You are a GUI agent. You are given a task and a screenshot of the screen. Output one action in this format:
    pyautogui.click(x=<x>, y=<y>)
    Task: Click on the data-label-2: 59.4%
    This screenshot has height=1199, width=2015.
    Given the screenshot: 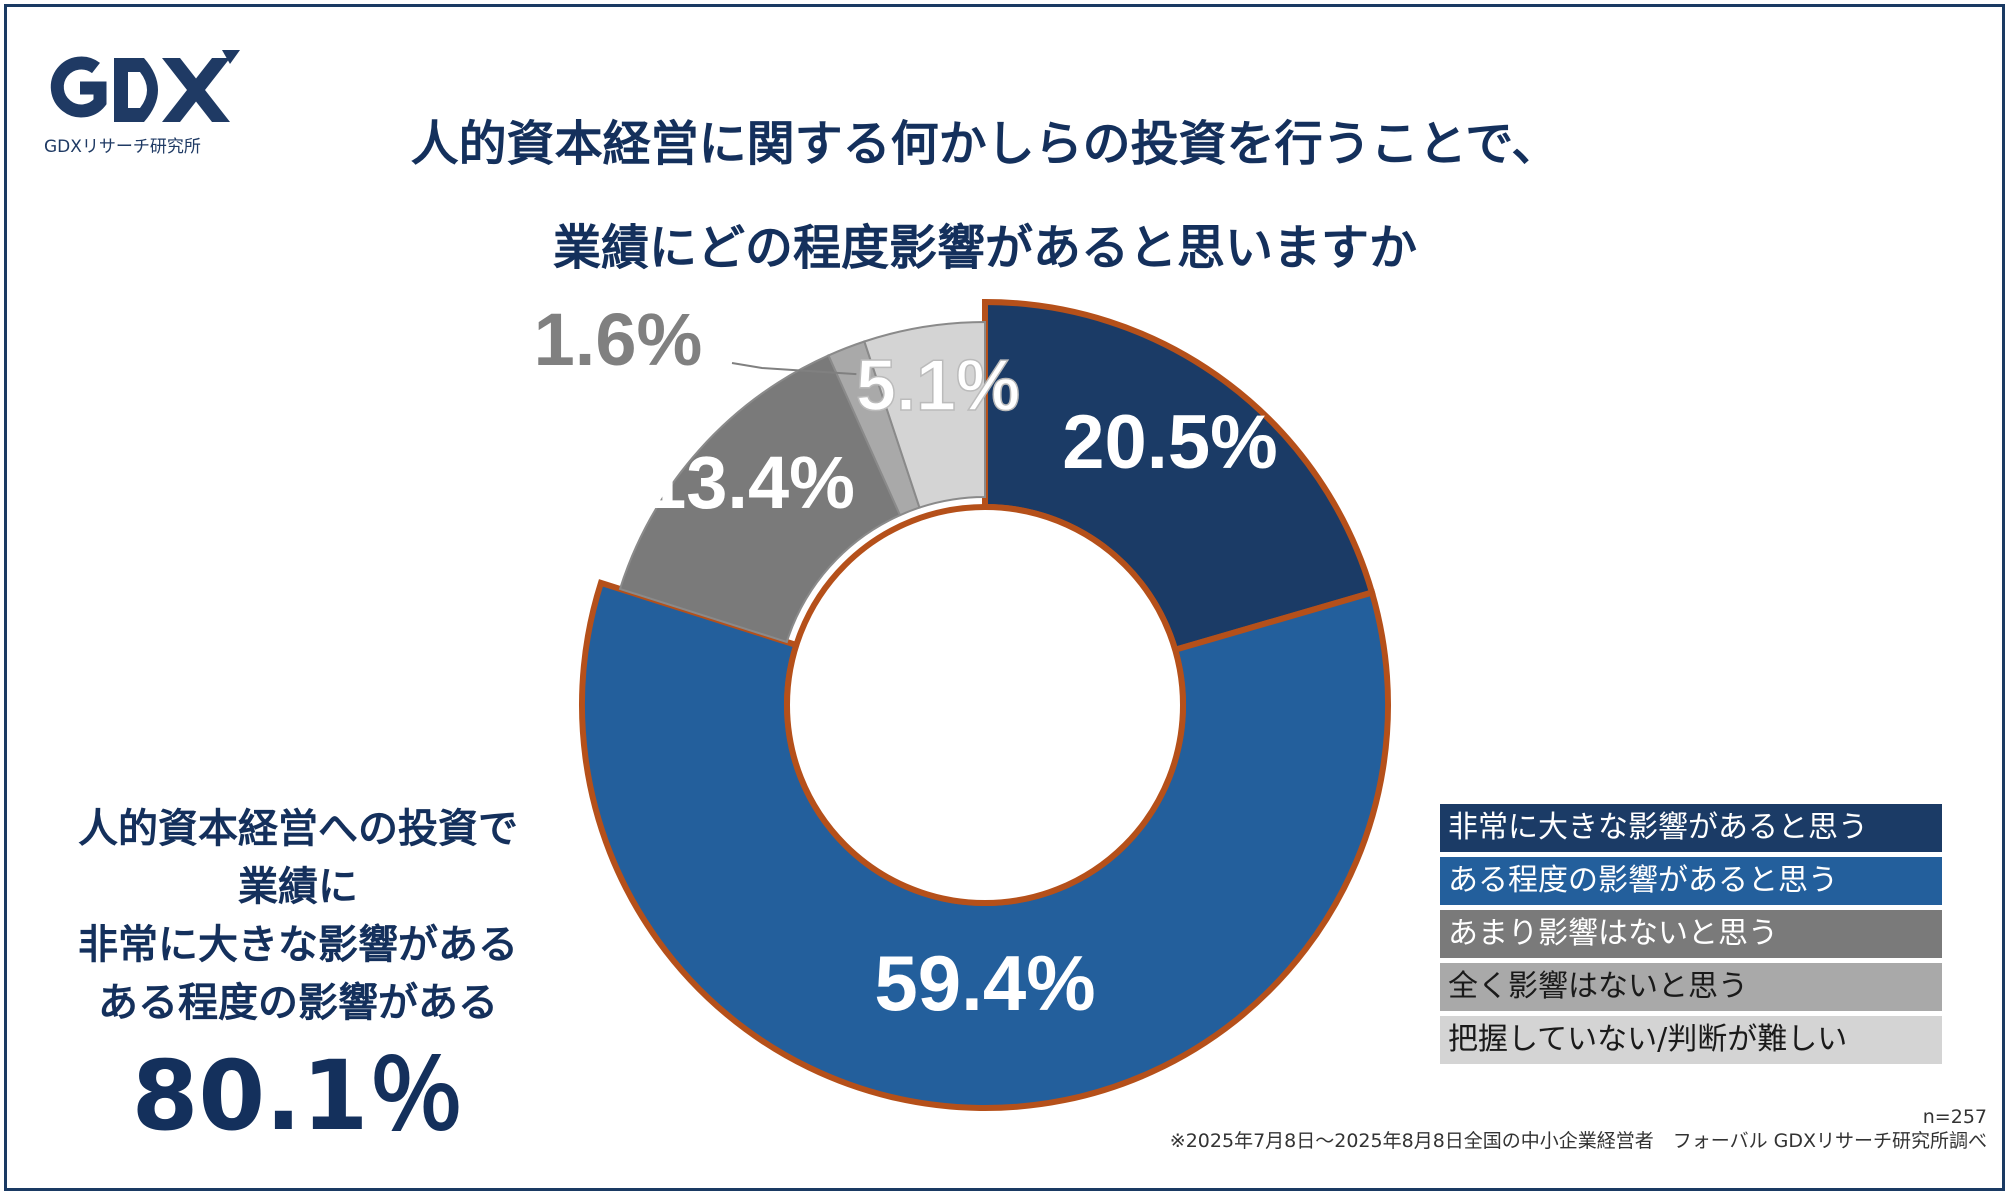 What is the action you would take?
    pyautogui.click(x=984, y=983)
    